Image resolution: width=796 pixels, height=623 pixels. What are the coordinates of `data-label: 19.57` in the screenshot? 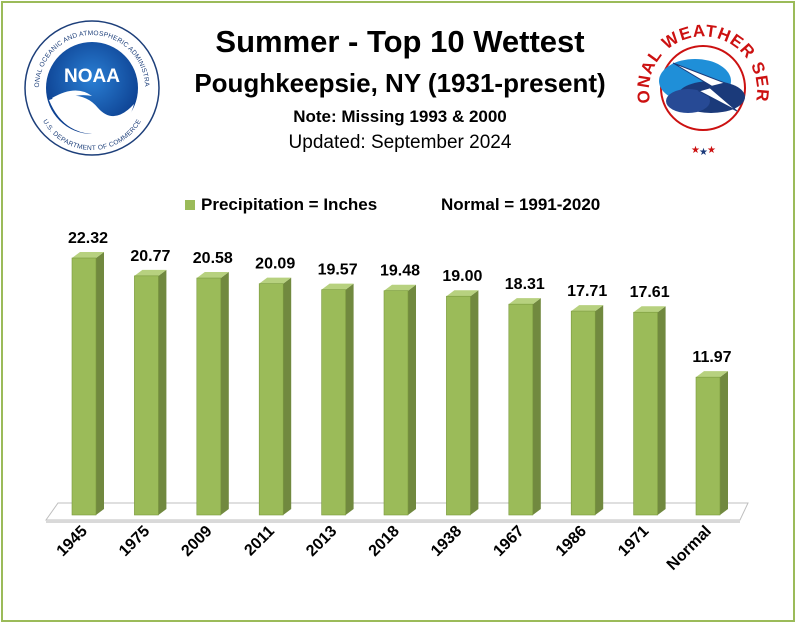 It's located at (338, 270).